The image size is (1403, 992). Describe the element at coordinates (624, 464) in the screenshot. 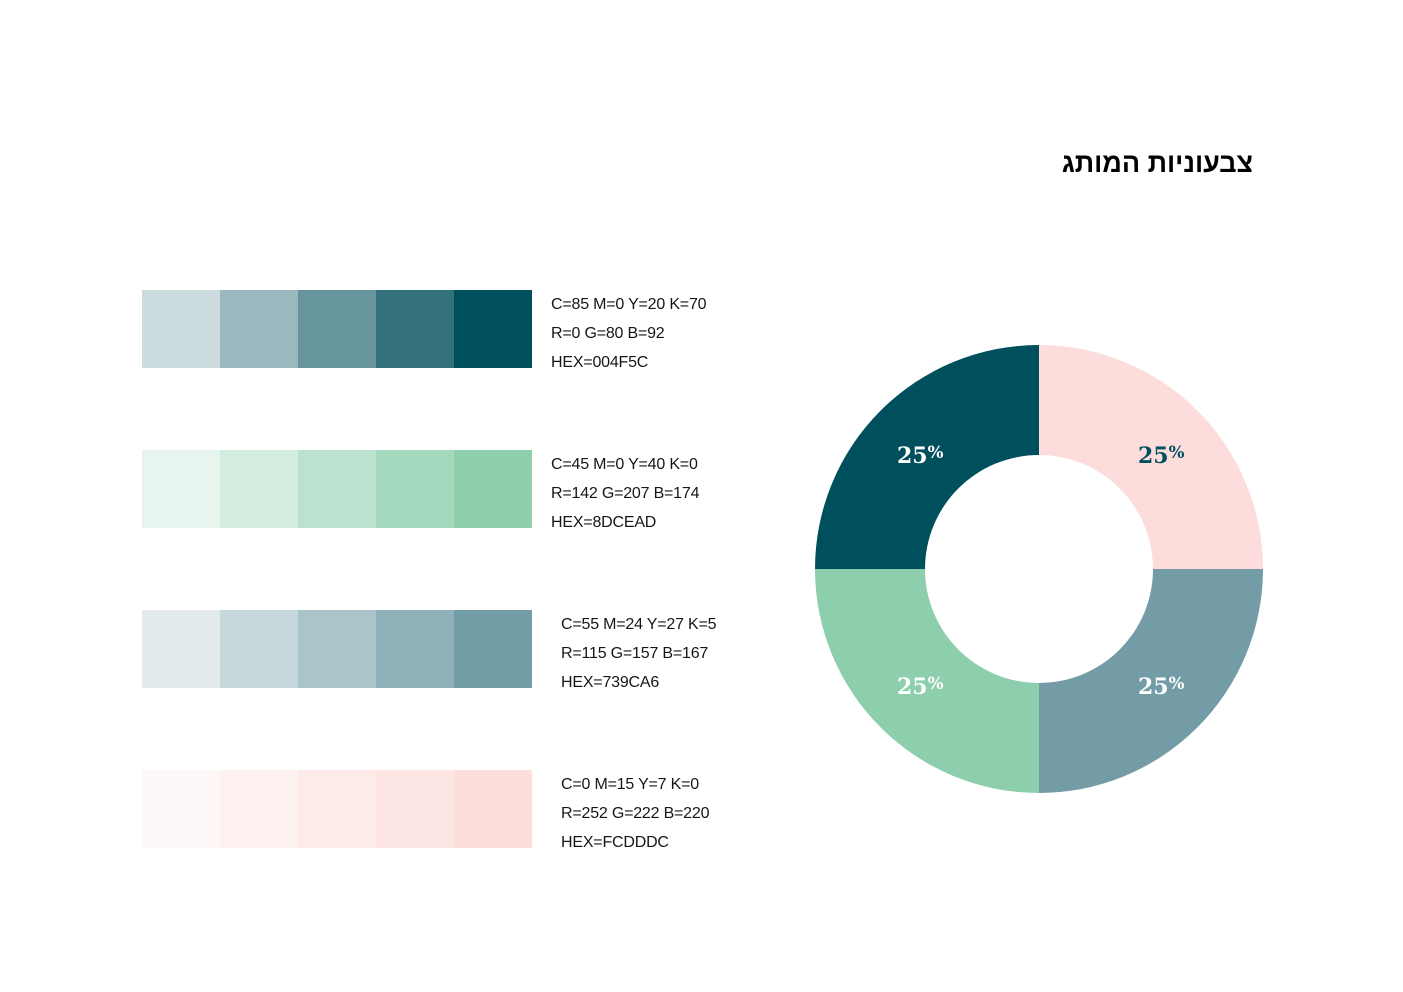

I see `cmyk-value: C=45 M=0 Y=40 K=0` at that location.